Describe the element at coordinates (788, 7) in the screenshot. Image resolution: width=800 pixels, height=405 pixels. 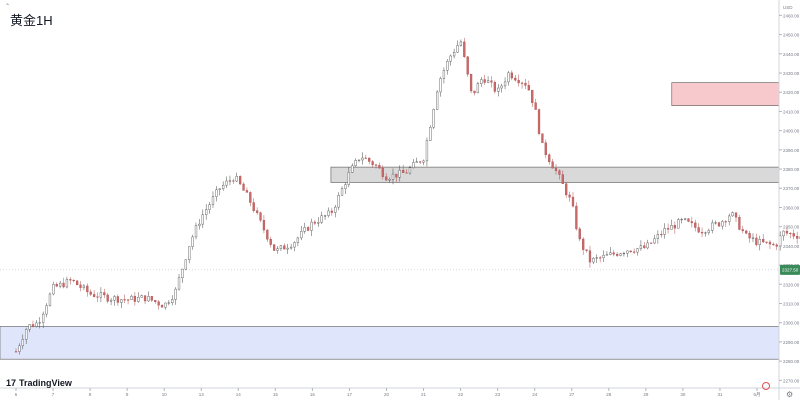
I see `currency-label: USD` at that location.